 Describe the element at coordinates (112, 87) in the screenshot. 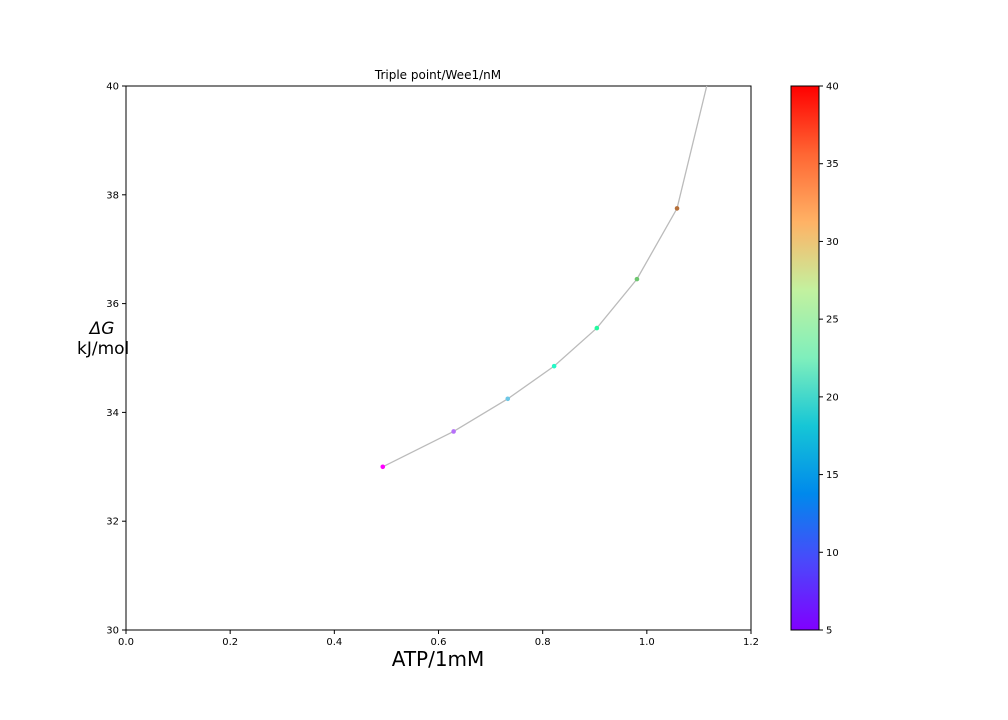

I see `y-tick-label: 40` at that location.